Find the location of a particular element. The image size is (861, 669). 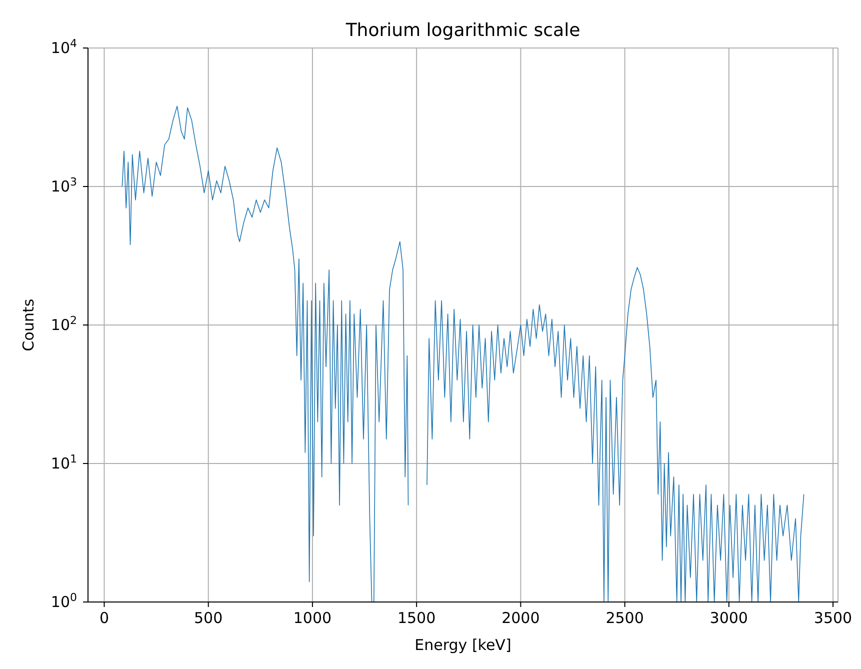

x-tick-label: 1500 is located at coordinates (416, 618).